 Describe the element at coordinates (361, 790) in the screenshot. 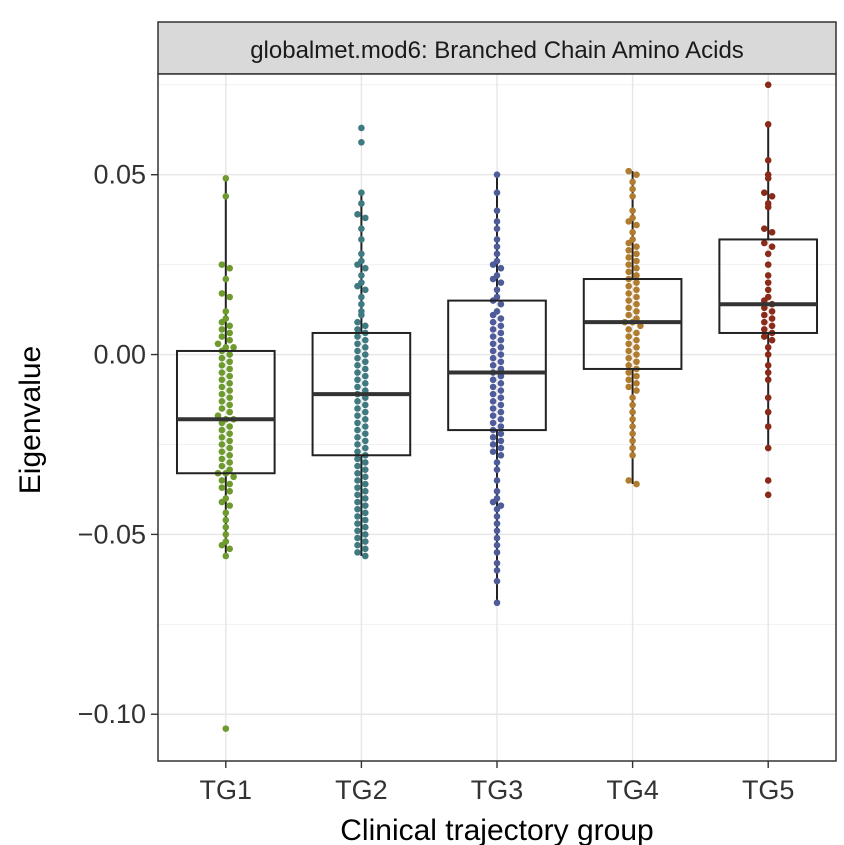

I see `x-tick-label: TG2` at that location.